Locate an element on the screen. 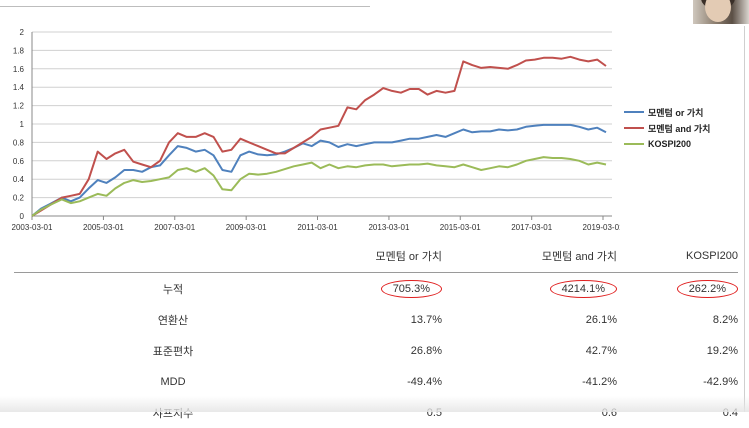 The width and height of the screenshot is (749, 428). cell-stddev-kospi: 19.2% is located at coordinates (722, 350).